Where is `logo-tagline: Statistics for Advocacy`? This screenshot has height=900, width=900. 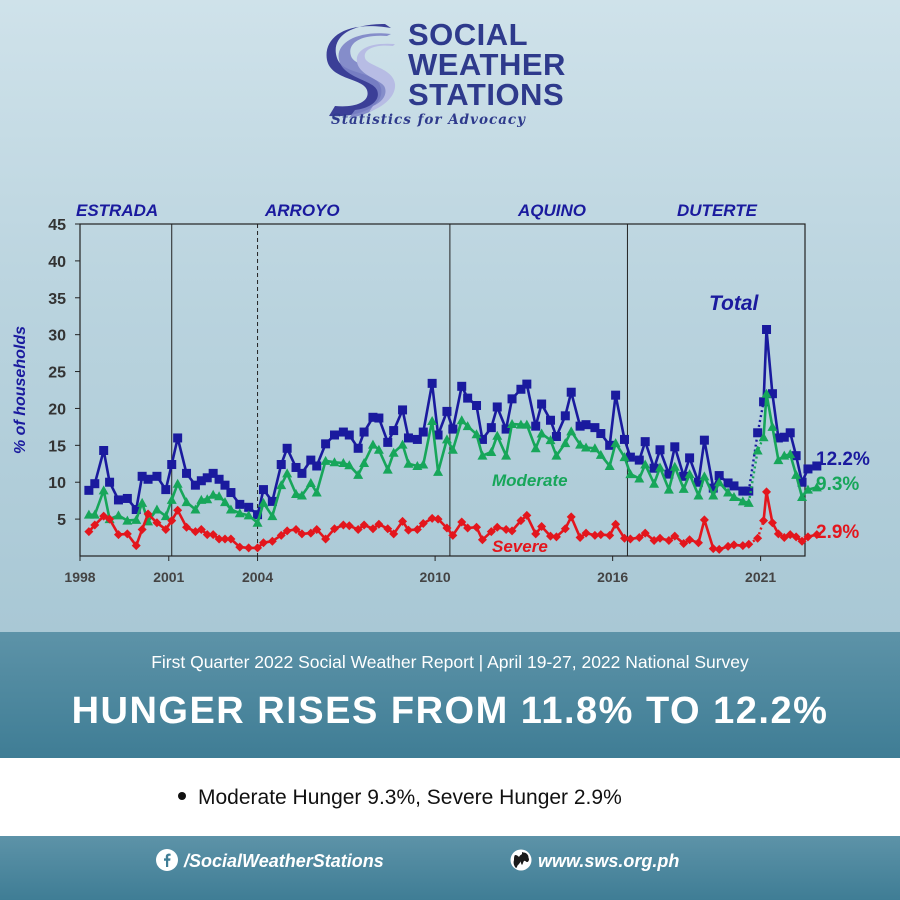 logo-tagline: Statistics for Advocacy is located at coordinates (428, 120).